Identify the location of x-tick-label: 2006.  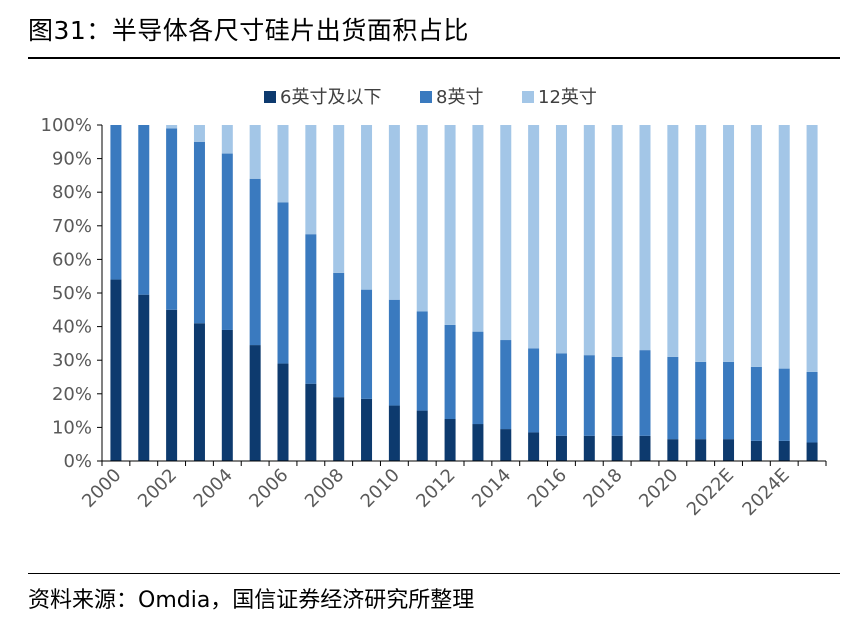
(268, 488).